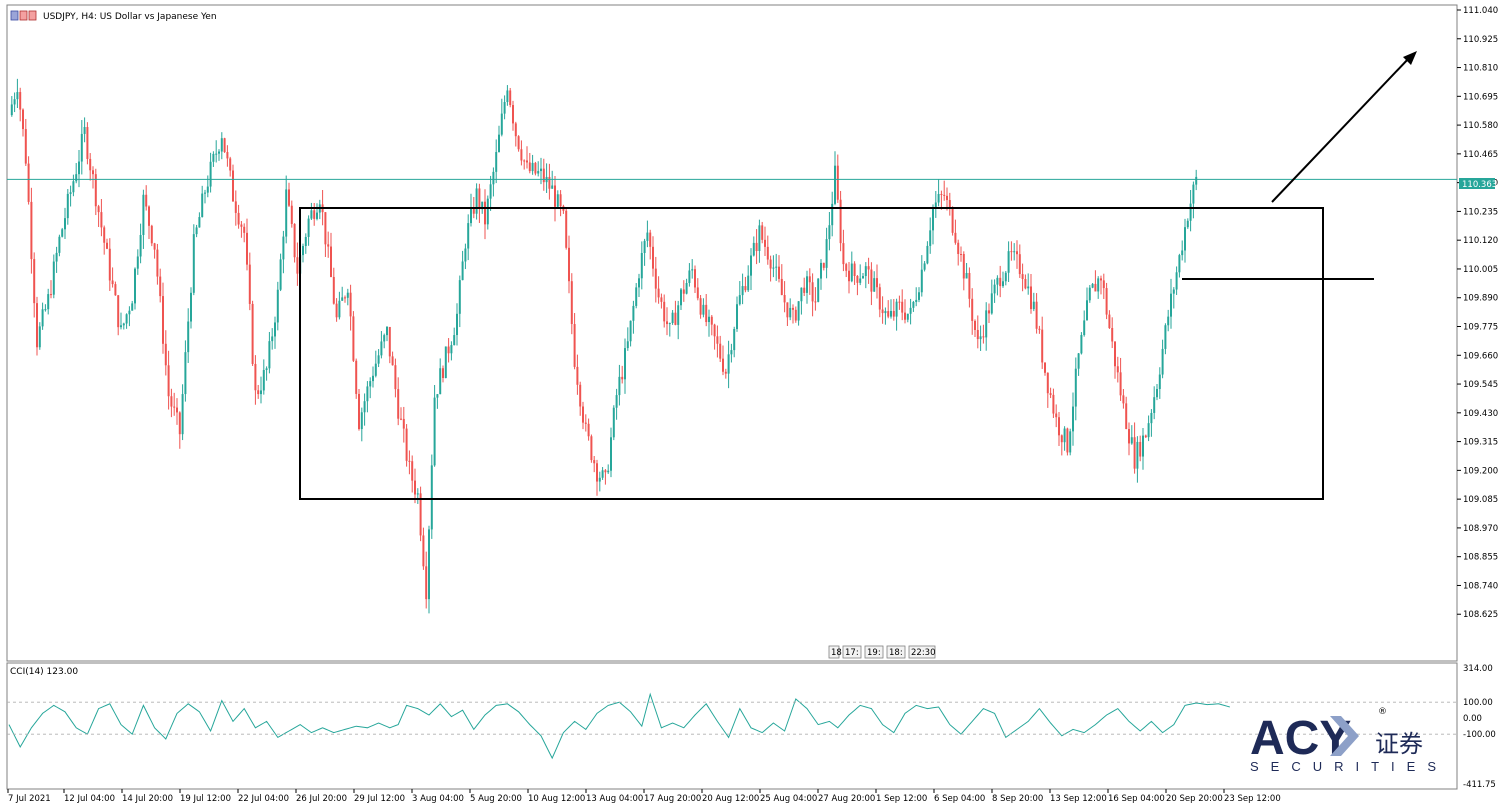  I want to click on time-scroller: 18: 17: 19: 18: 22:30, so click(882, 652).